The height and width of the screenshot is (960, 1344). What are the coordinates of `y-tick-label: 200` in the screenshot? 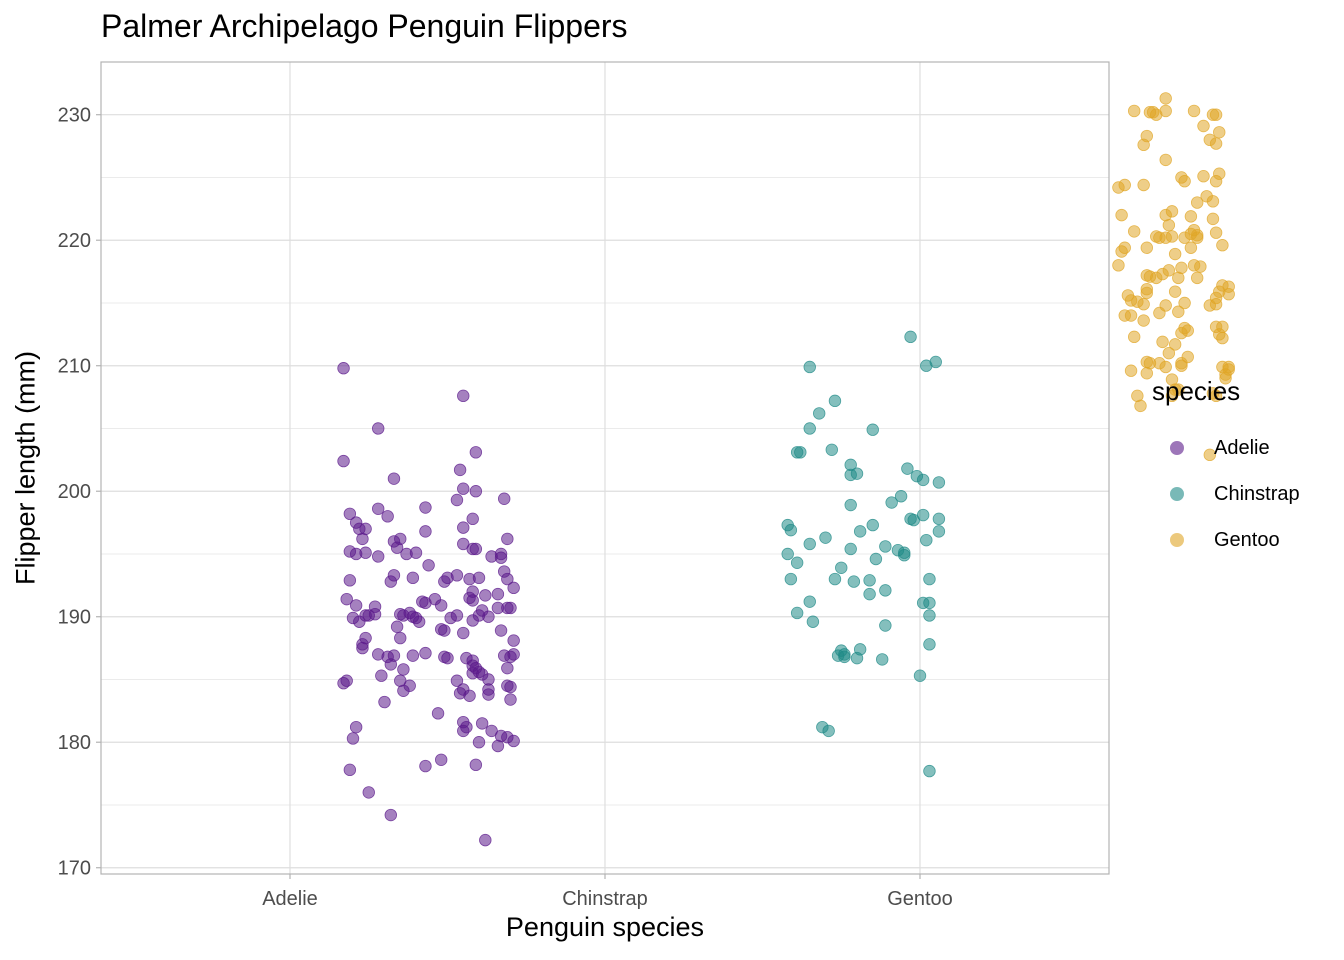 It's located at (74, 492).